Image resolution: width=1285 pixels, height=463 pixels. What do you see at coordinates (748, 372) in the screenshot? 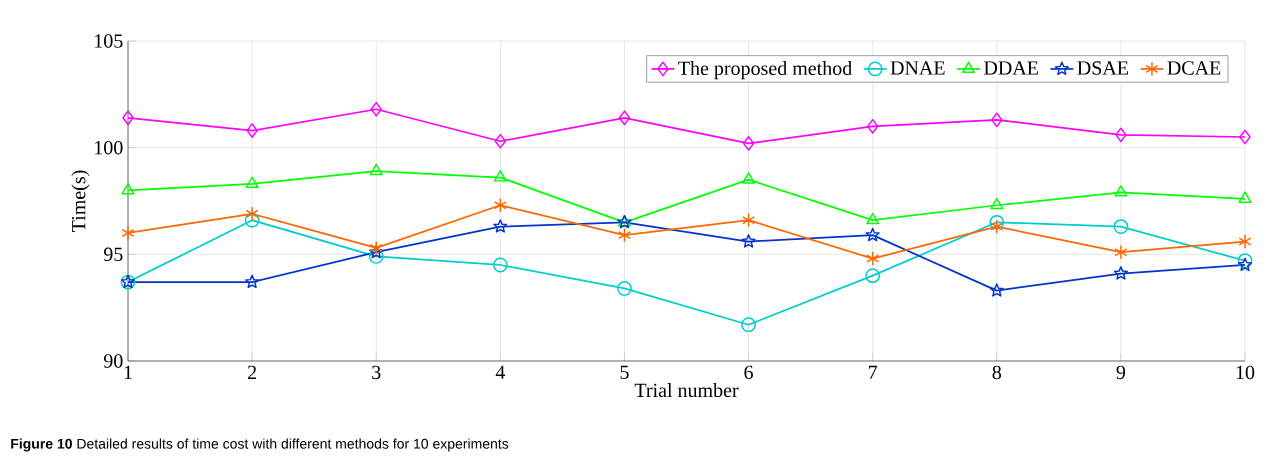
I see `x-tick-label: 6` at bounding box center [748, 372].